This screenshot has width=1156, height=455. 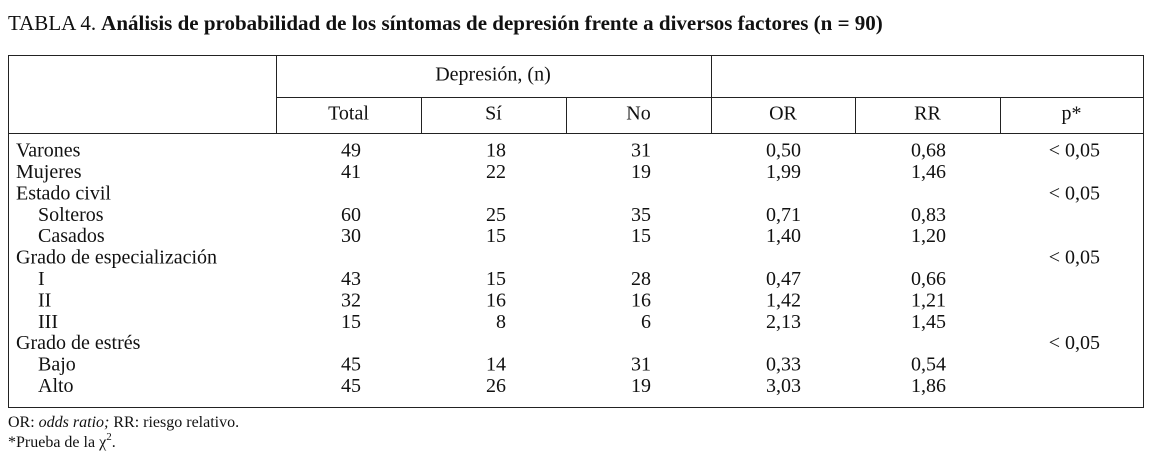 What do you see at coordinates (783, 215) in the screenshot?
I see `cell: 0,71` at bounding box center [783, 215].